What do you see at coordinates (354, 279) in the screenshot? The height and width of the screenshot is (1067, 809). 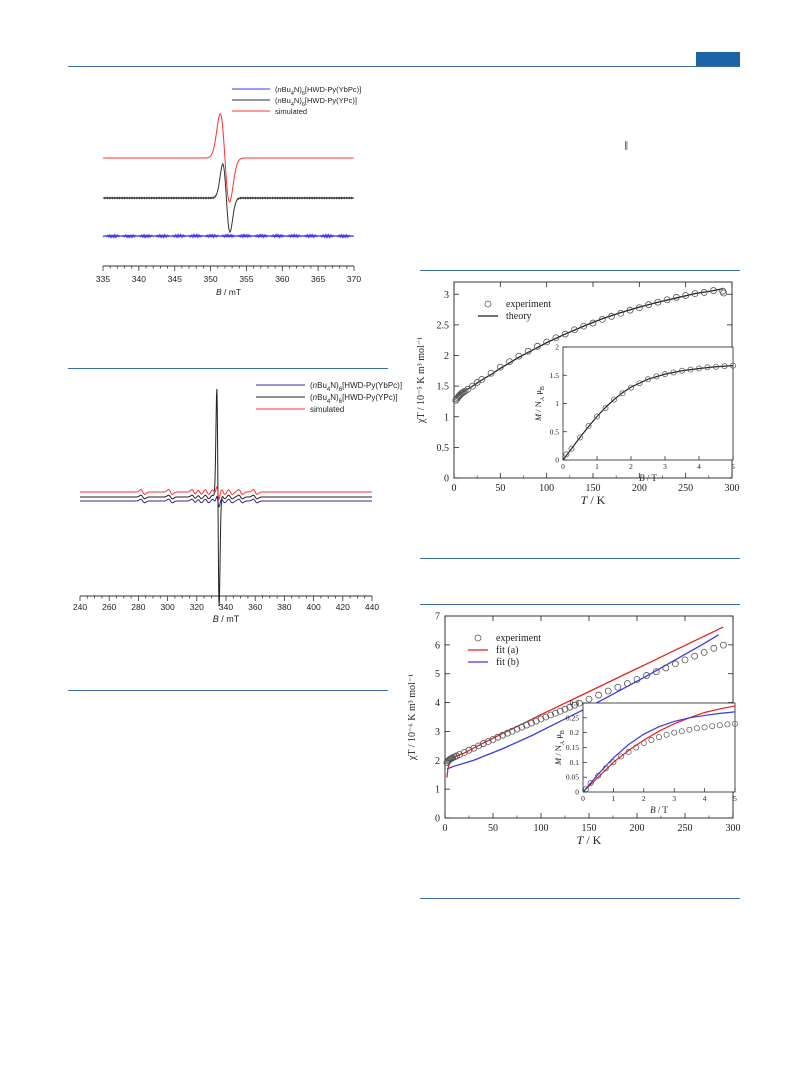 I see `x-tick-label: 370` at bounding box center [354, 279].